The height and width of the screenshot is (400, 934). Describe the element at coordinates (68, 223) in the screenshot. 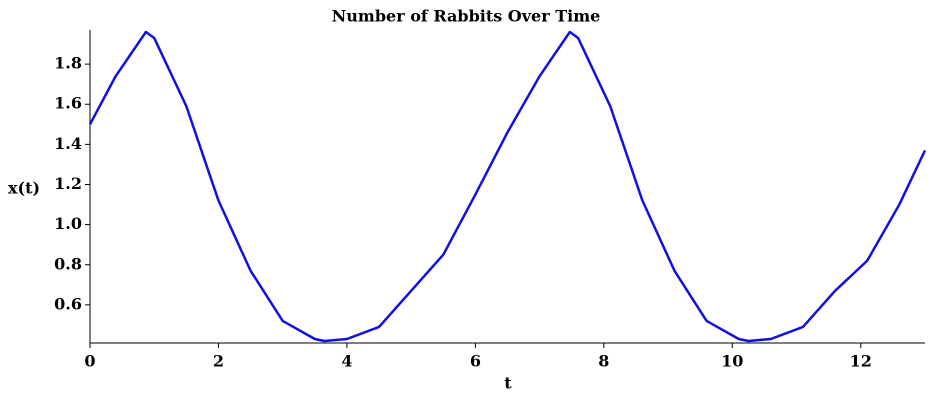

I see `y-tick-label: 1.0` at that location.